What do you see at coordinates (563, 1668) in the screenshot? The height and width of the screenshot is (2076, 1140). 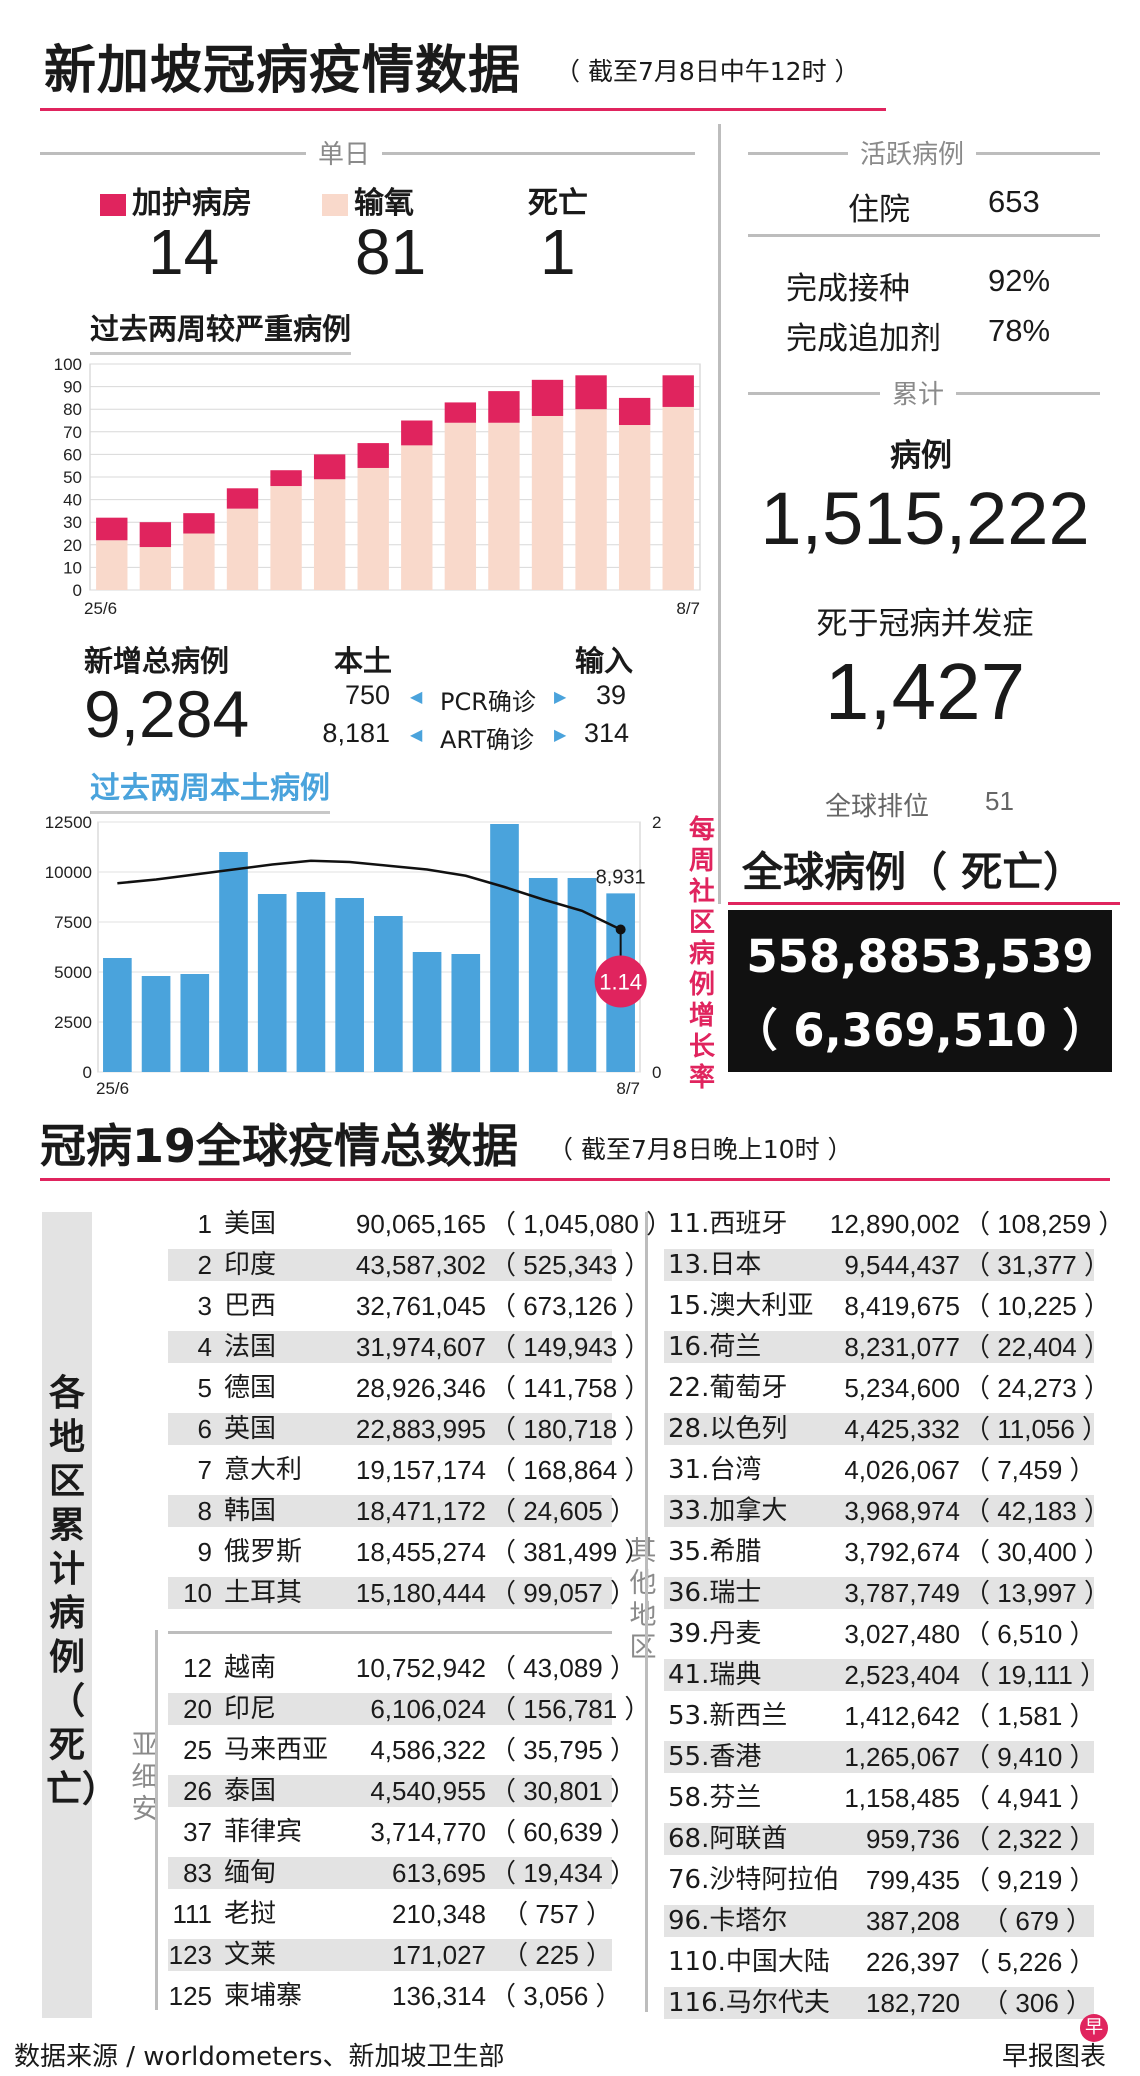 I see `deaths-cell: （ 43,089 ）` at bounding box center [563, 1668].